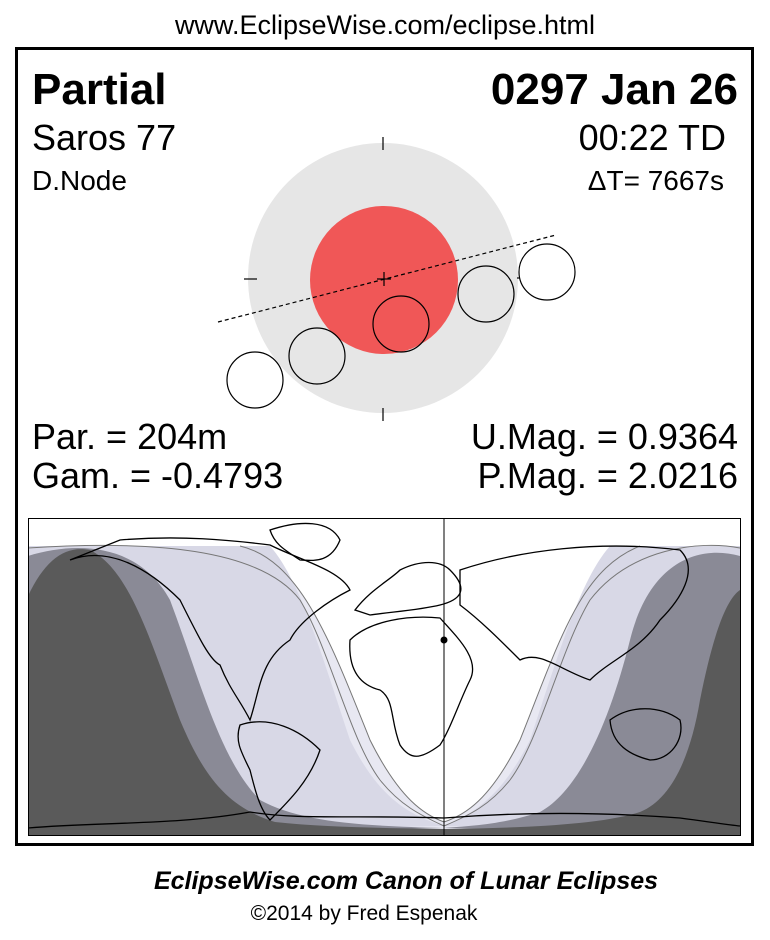 Image resolution: width=770 pixels, height=940 pixels. Describe the element at coordinates (604, 436) in the screenshot. I see `umbral-magnitude: U.Mag. = 0.9364` at that location.